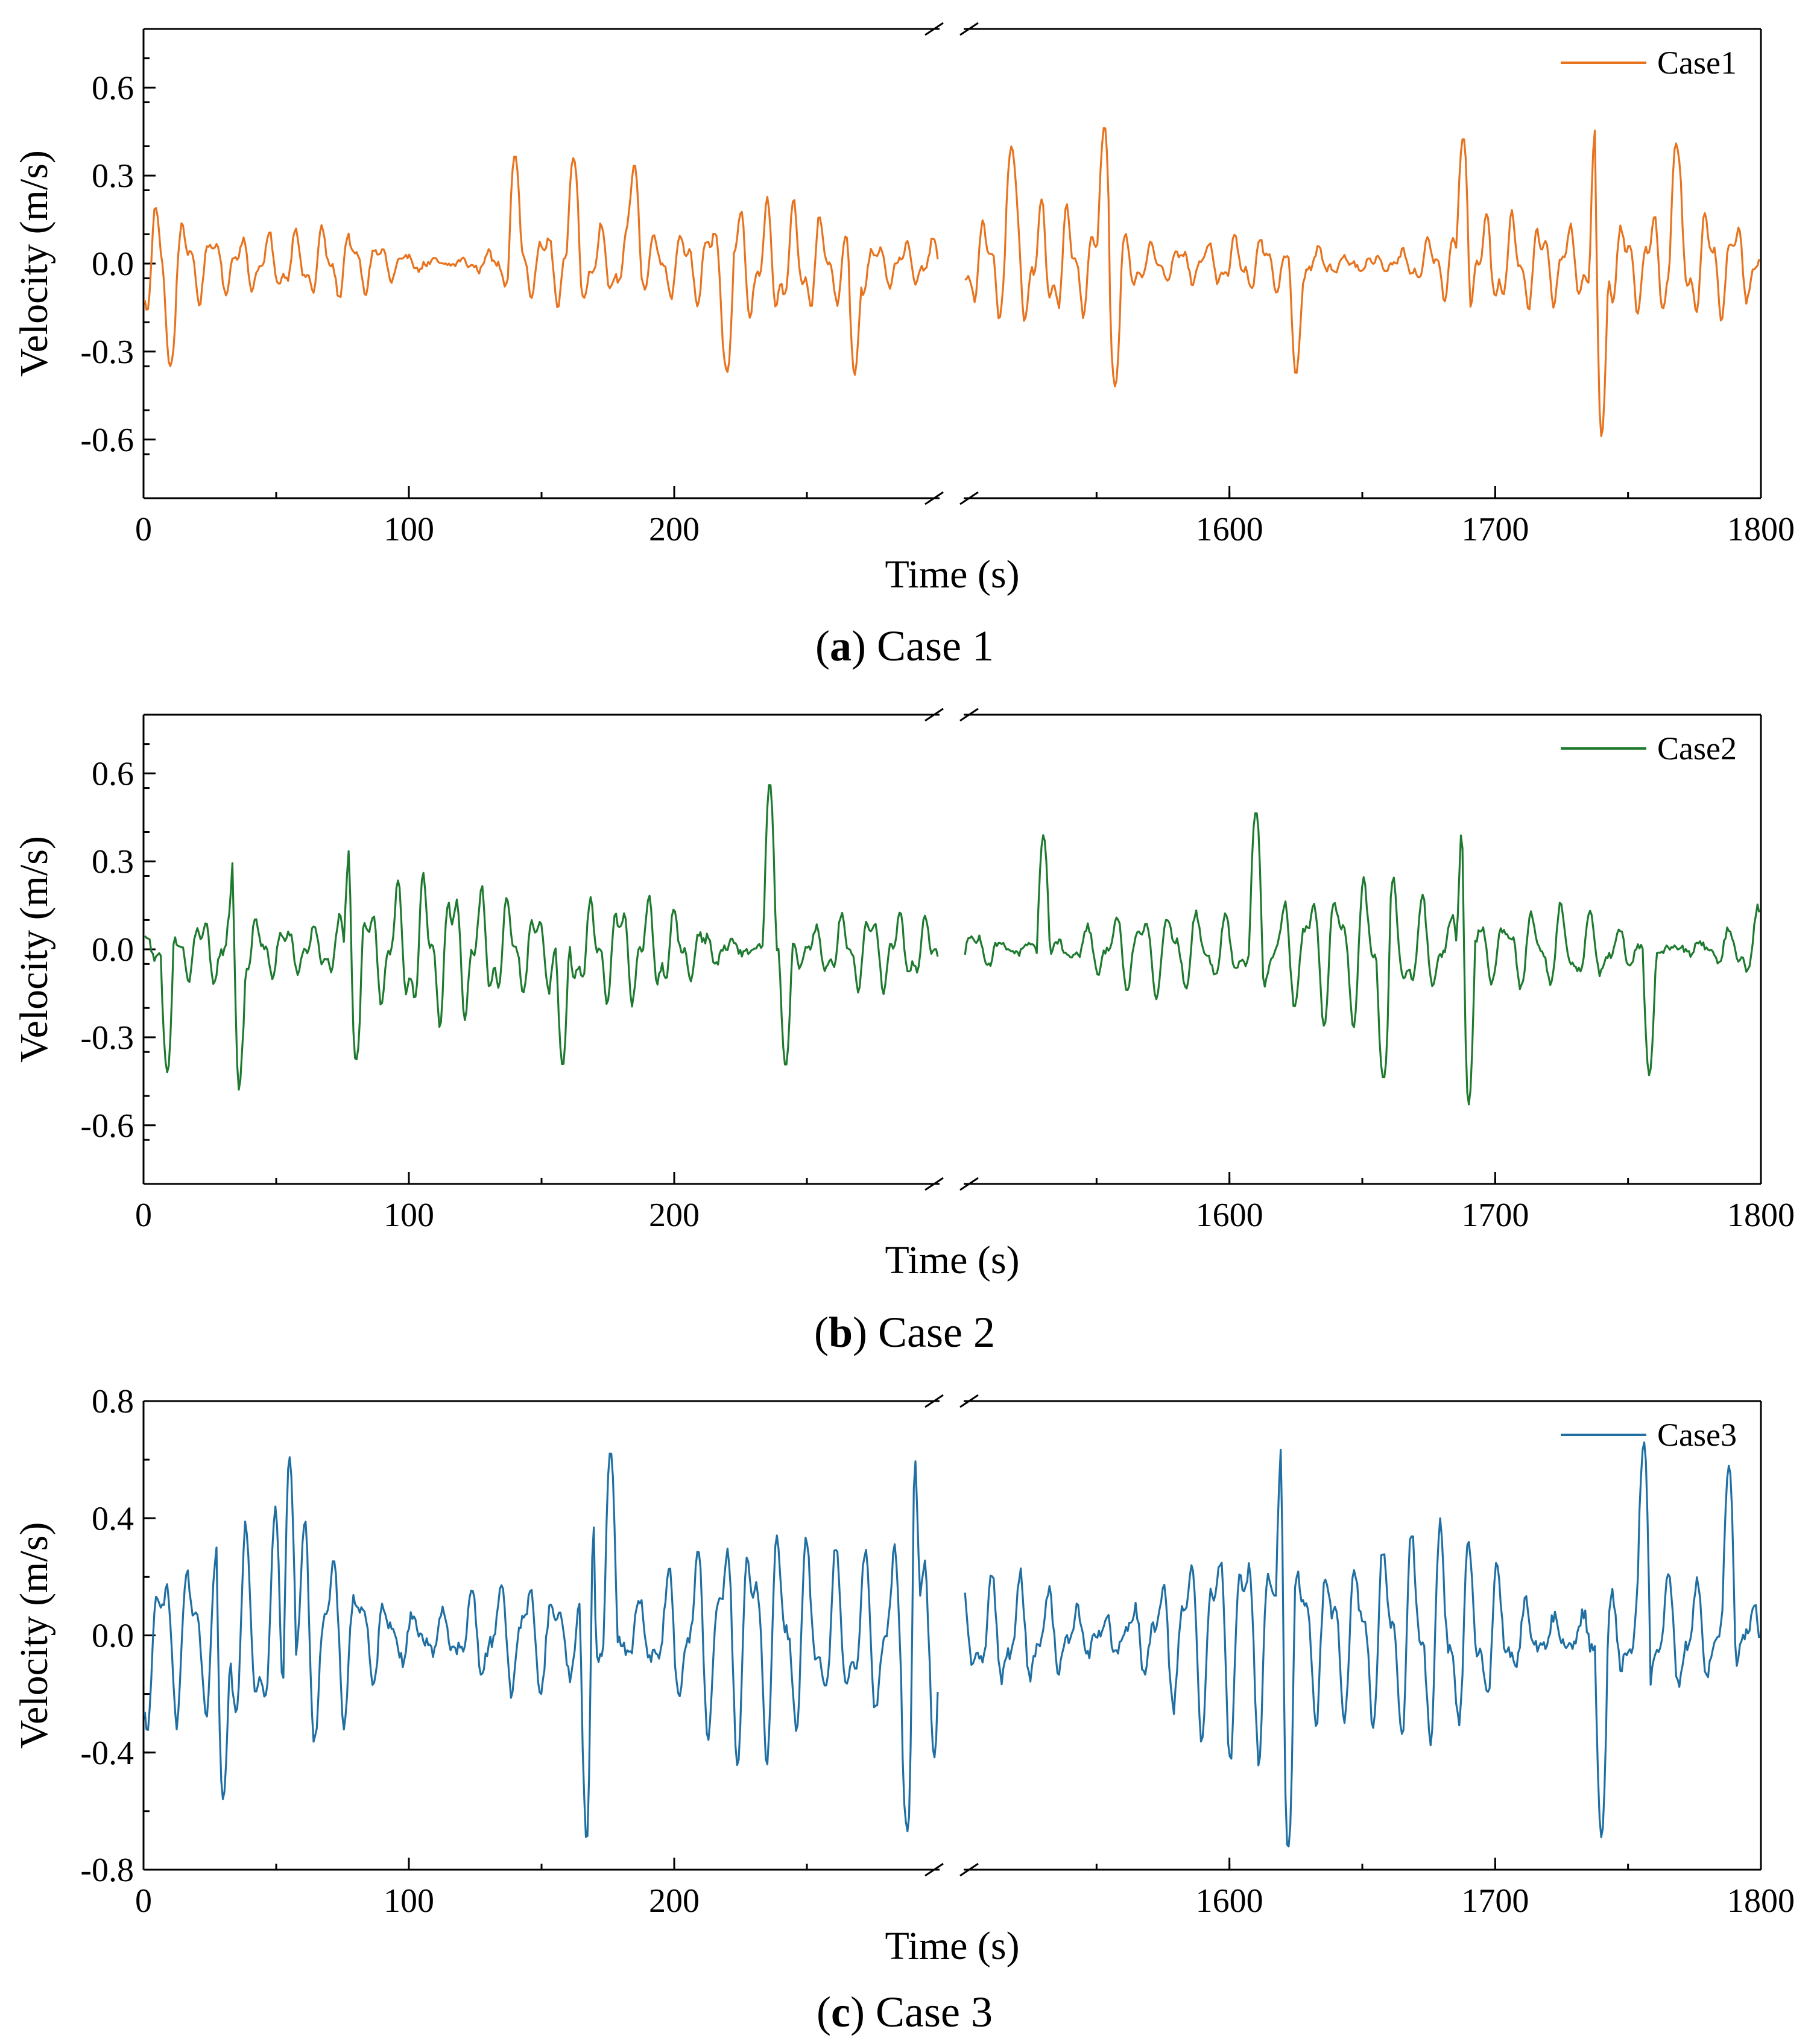 This screenshot has height=2044, width=1814. I want to click on y-tick-label: -0.4, so click(107, 1753).